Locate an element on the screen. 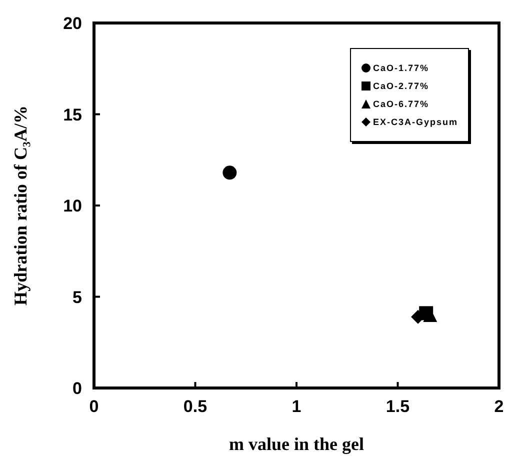 This screenshot has width=519, height=468. legend-label: CaO-1.77% is located at coordinates (401, 68).